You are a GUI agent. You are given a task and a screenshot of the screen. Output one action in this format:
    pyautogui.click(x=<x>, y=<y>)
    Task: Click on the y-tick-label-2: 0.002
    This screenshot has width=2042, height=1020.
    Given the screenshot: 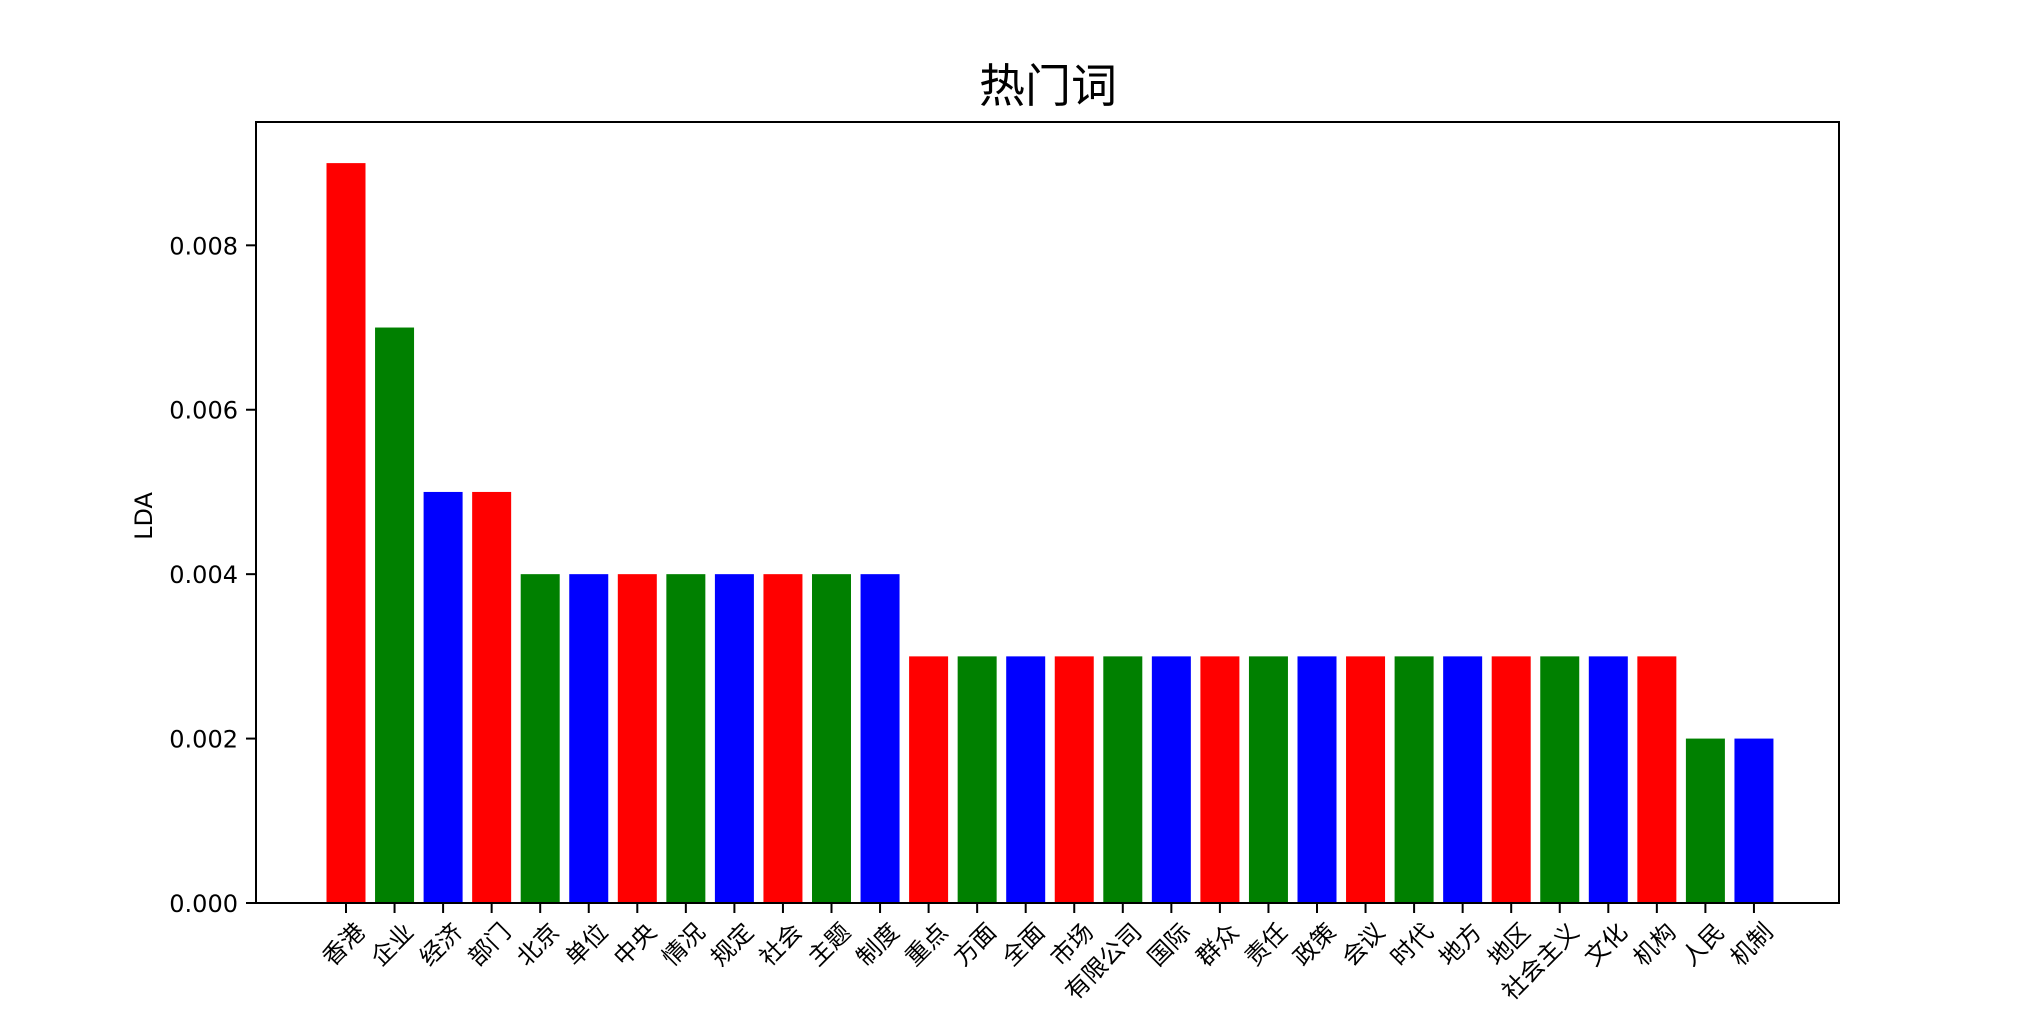 What is the action you would take?
    pyautogui.click(x=203, y=740)
    